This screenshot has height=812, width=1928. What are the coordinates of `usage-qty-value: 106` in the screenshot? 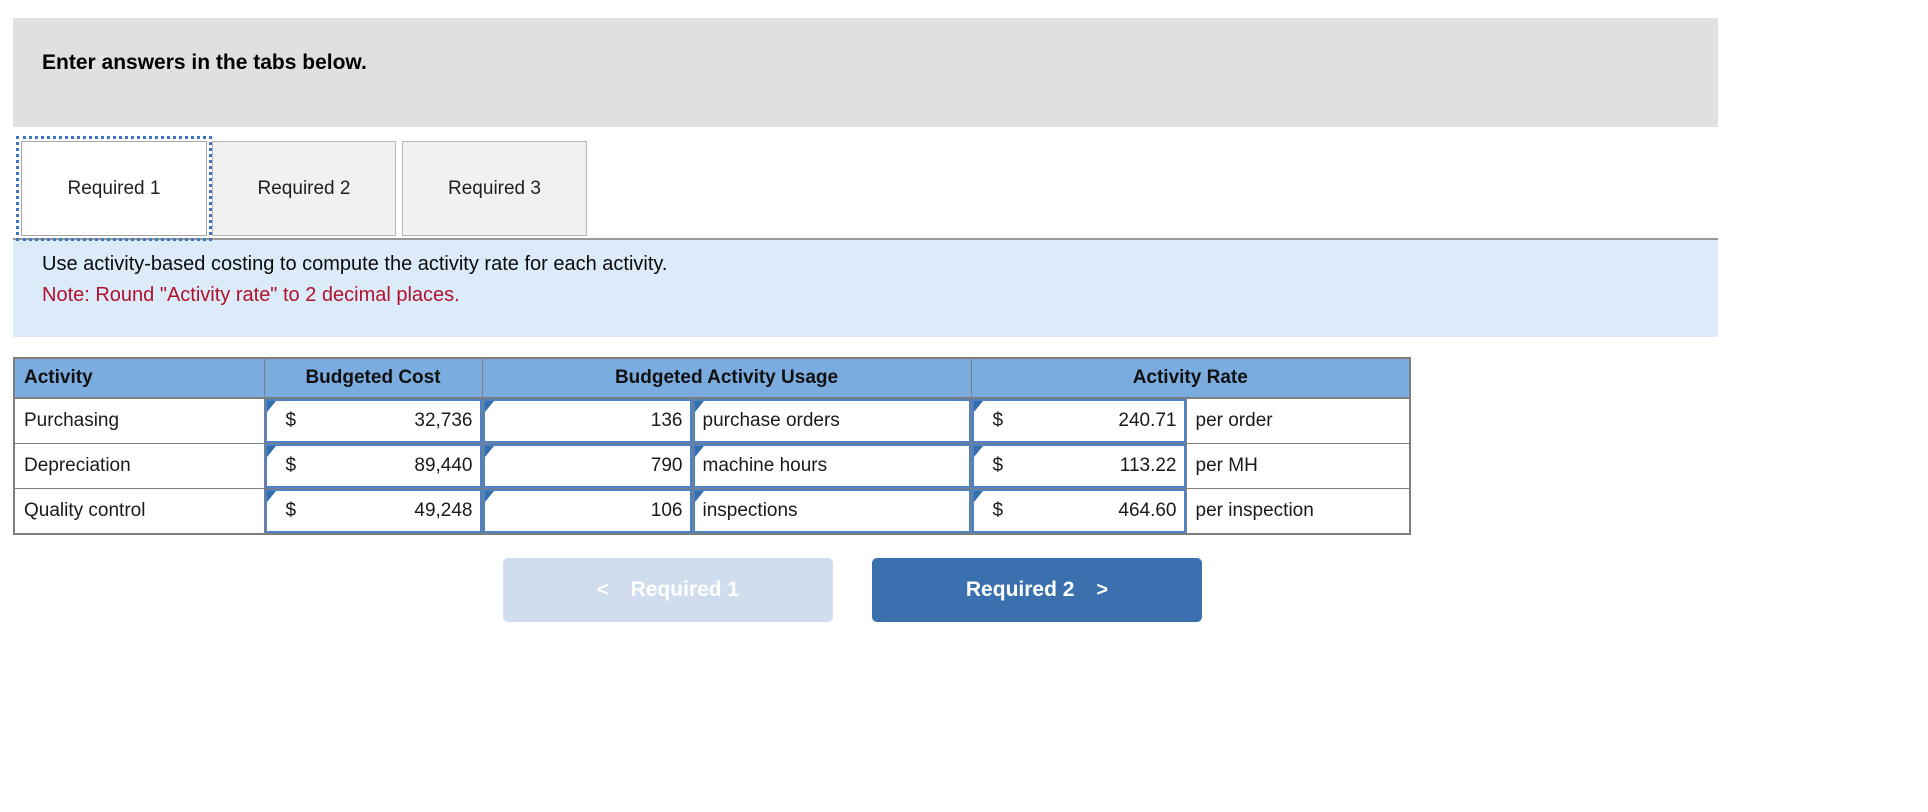 It's located at (666, 510).